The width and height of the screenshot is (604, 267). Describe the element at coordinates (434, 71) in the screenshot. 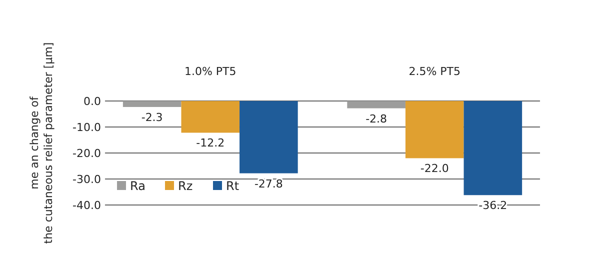

I see `x-tick-label: 2.5% PT5` at that location.